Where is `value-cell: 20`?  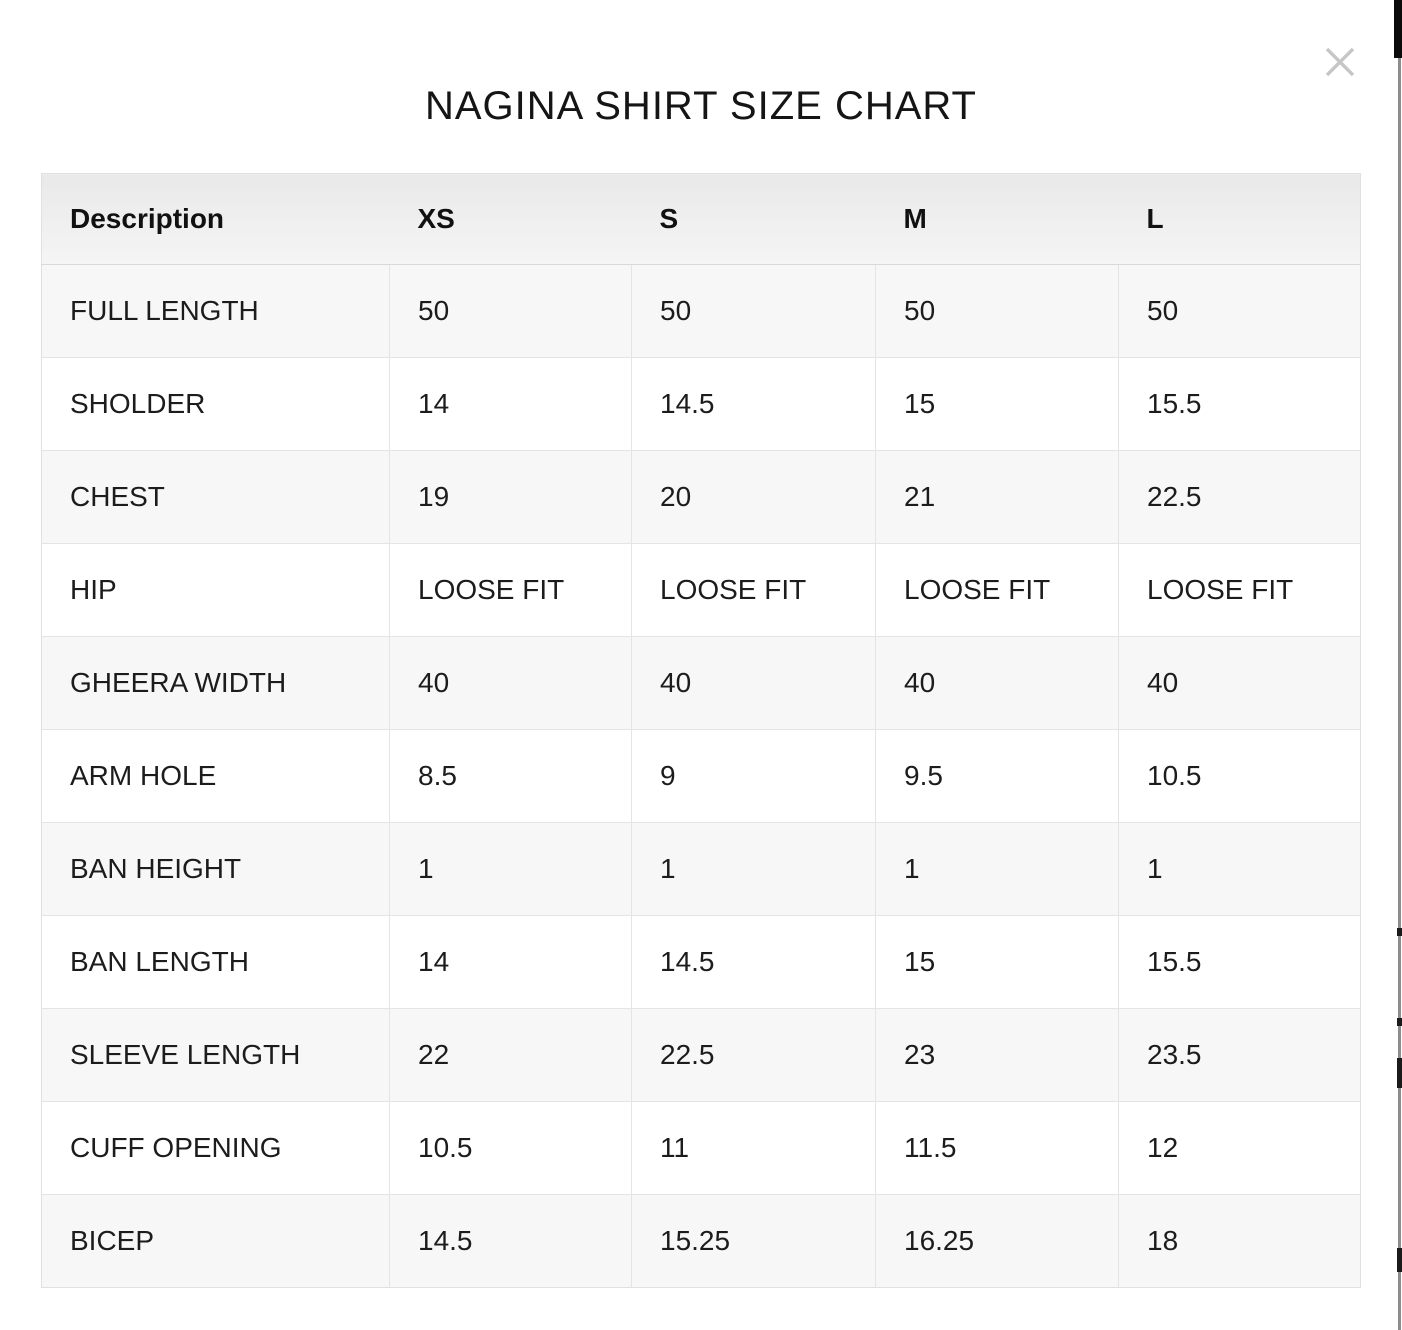
value-cell: 20 is located at coordinates (753, 497).